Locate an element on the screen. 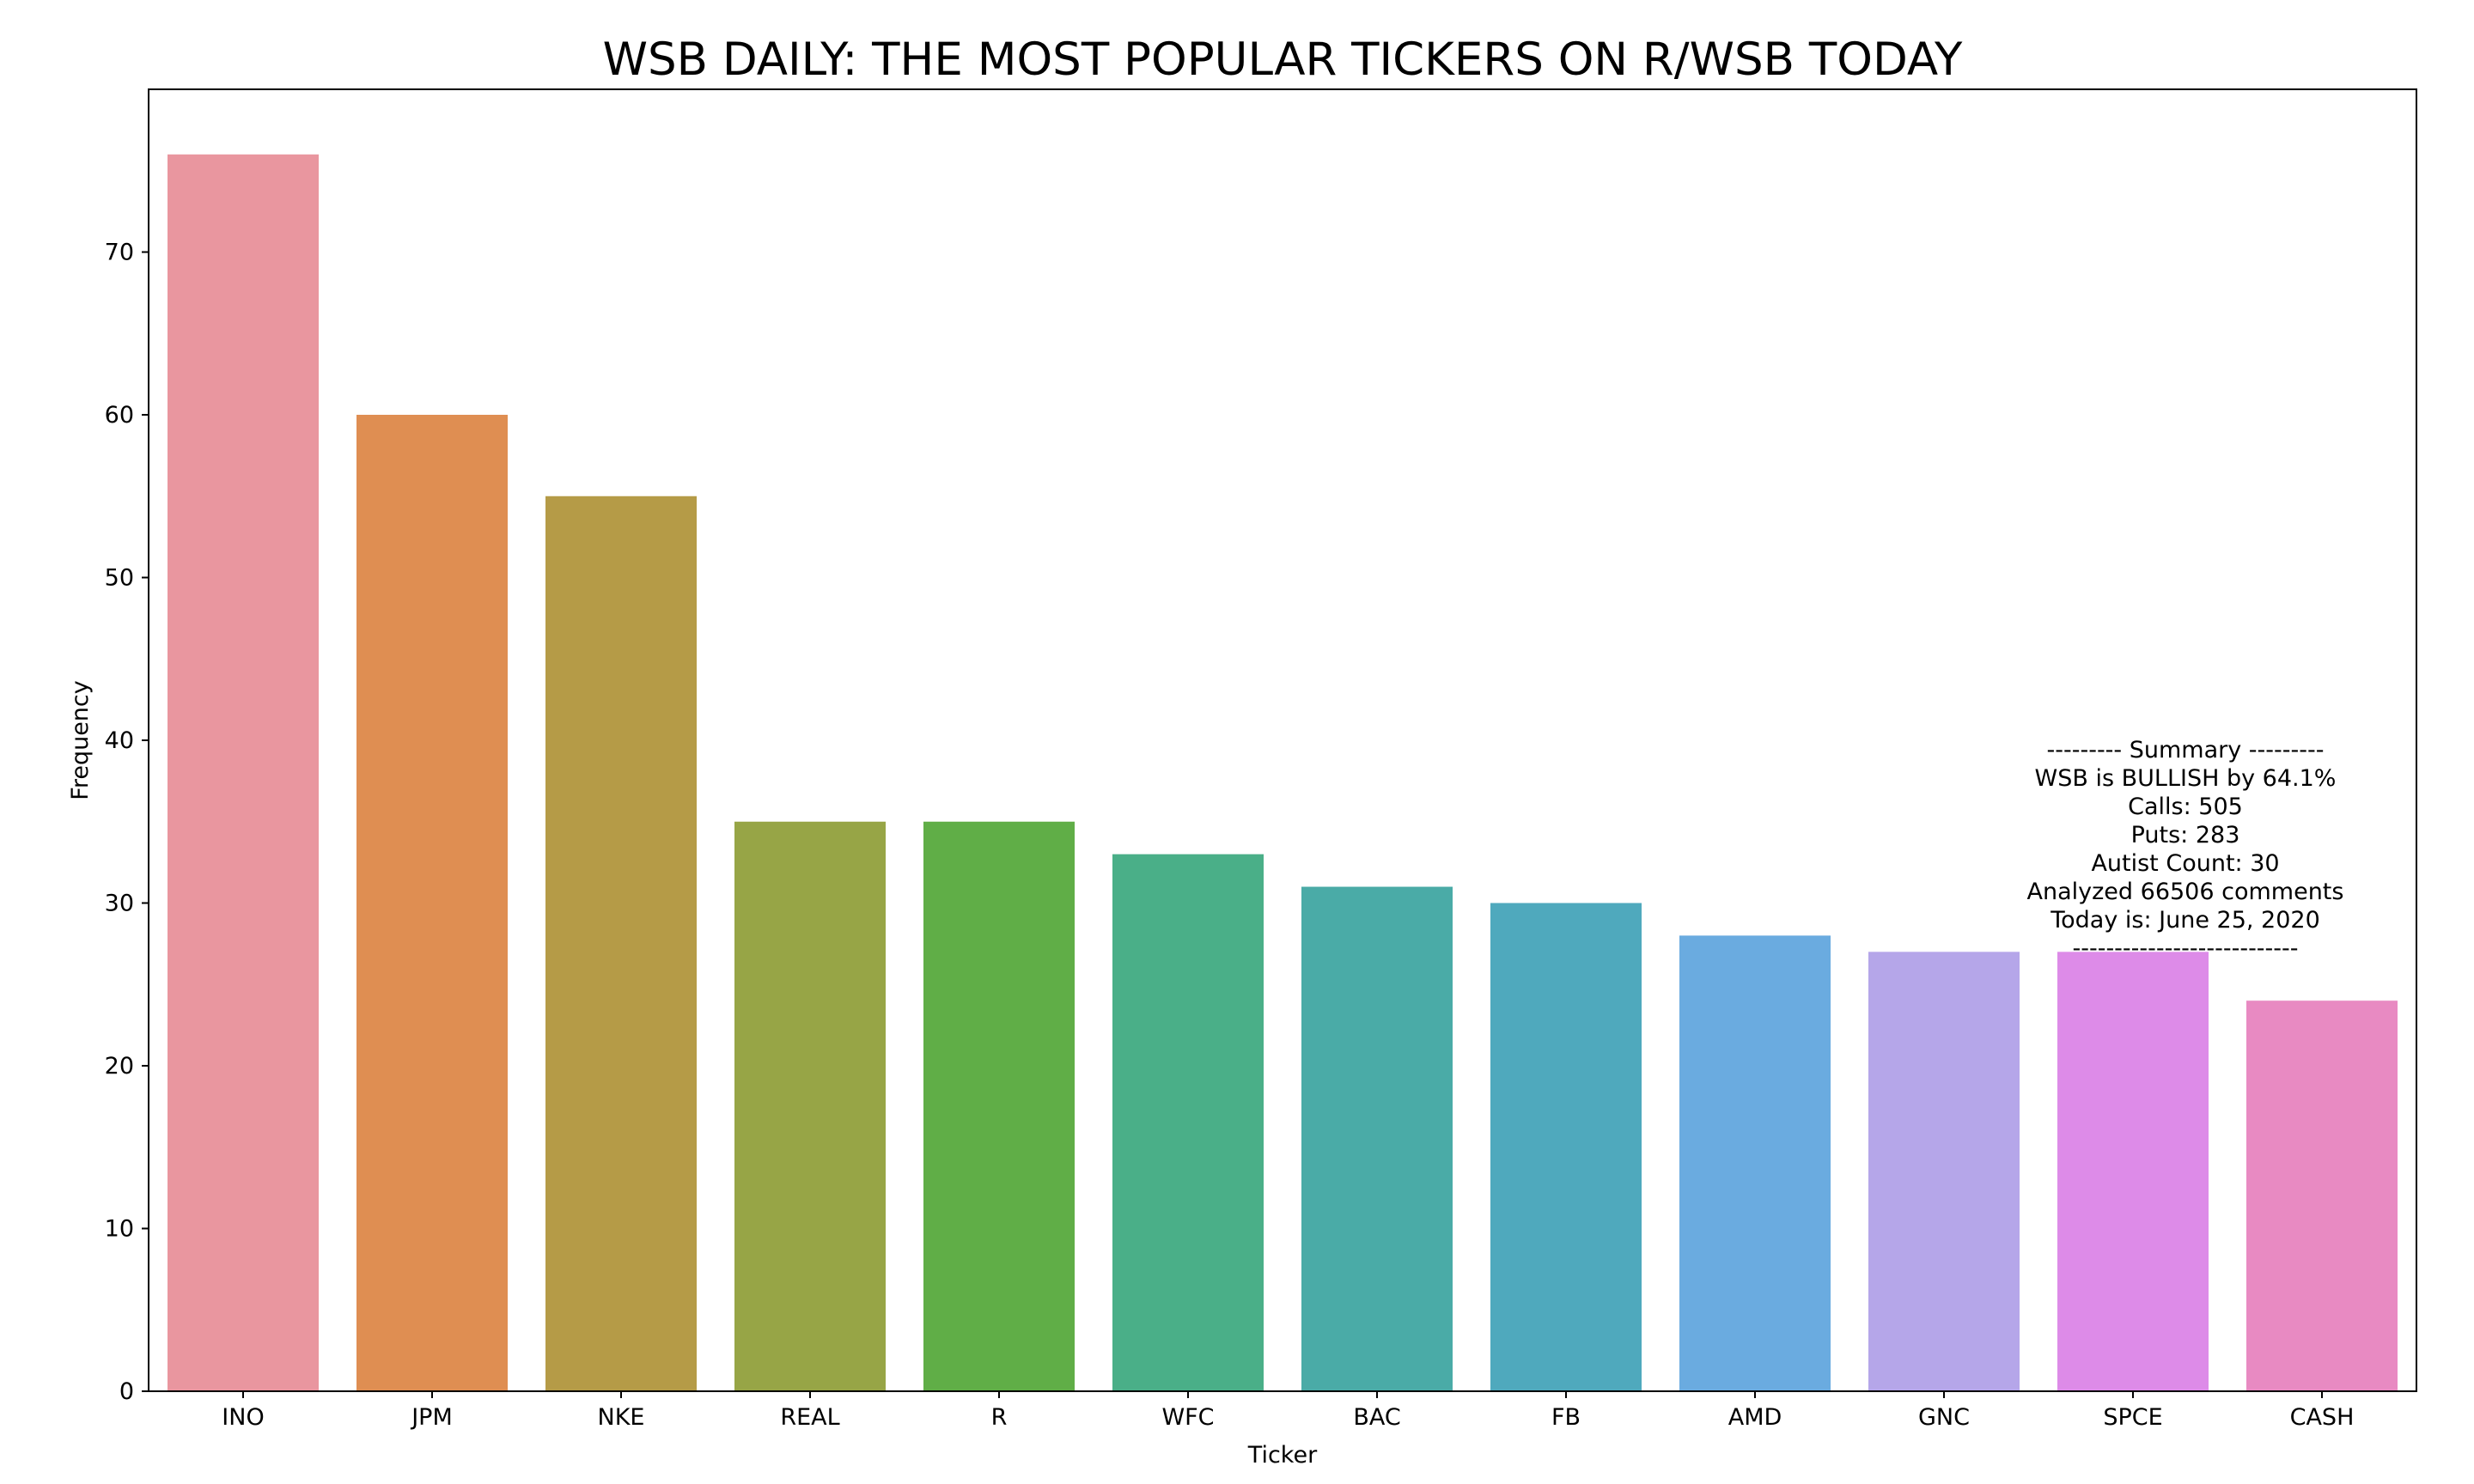 This screenshot has height=1484, width=2474. bar-real is located at coordinates (810, 1106).